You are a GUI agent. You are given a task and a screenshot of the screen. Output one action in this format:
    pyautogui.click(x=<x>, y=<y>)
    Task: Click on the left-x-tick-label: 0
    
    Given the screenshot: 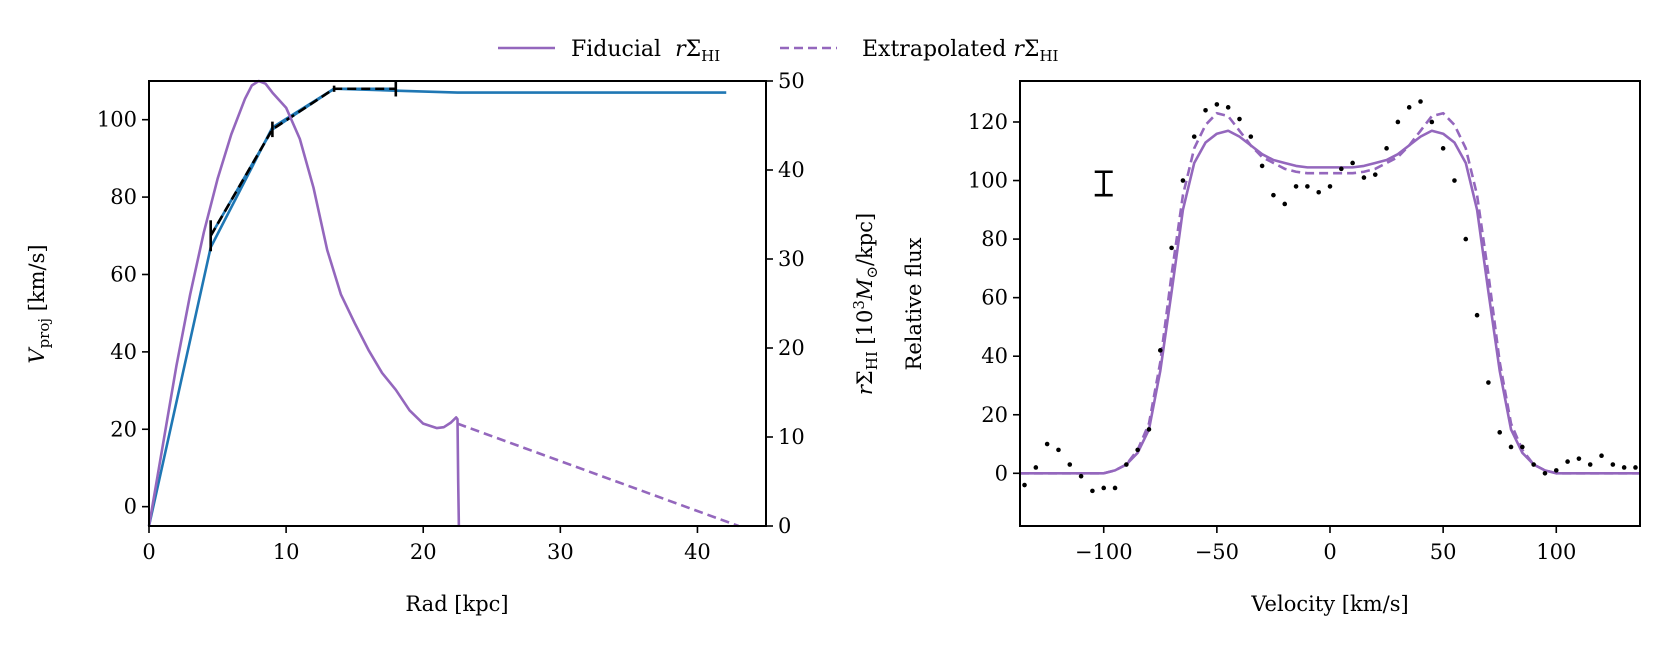 What is the action you would take?
    pyautogui.click(x=148, y=552)
    